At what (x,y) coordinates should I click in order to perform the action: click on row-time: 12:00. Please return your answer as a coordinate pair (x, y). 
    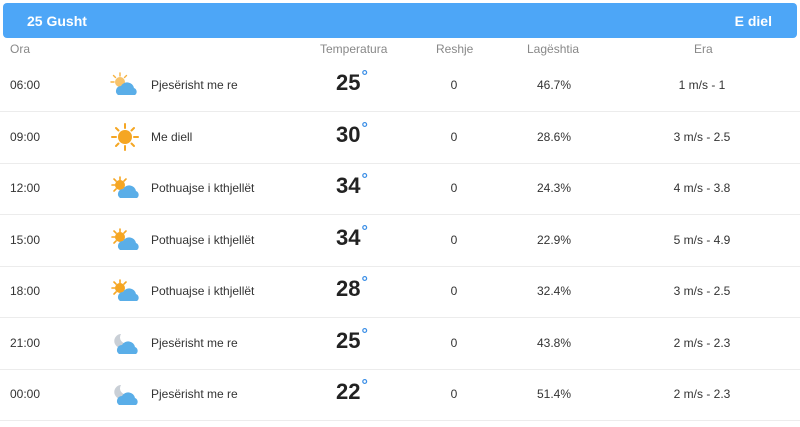
    Looking at the image, I should click on (25, 188).